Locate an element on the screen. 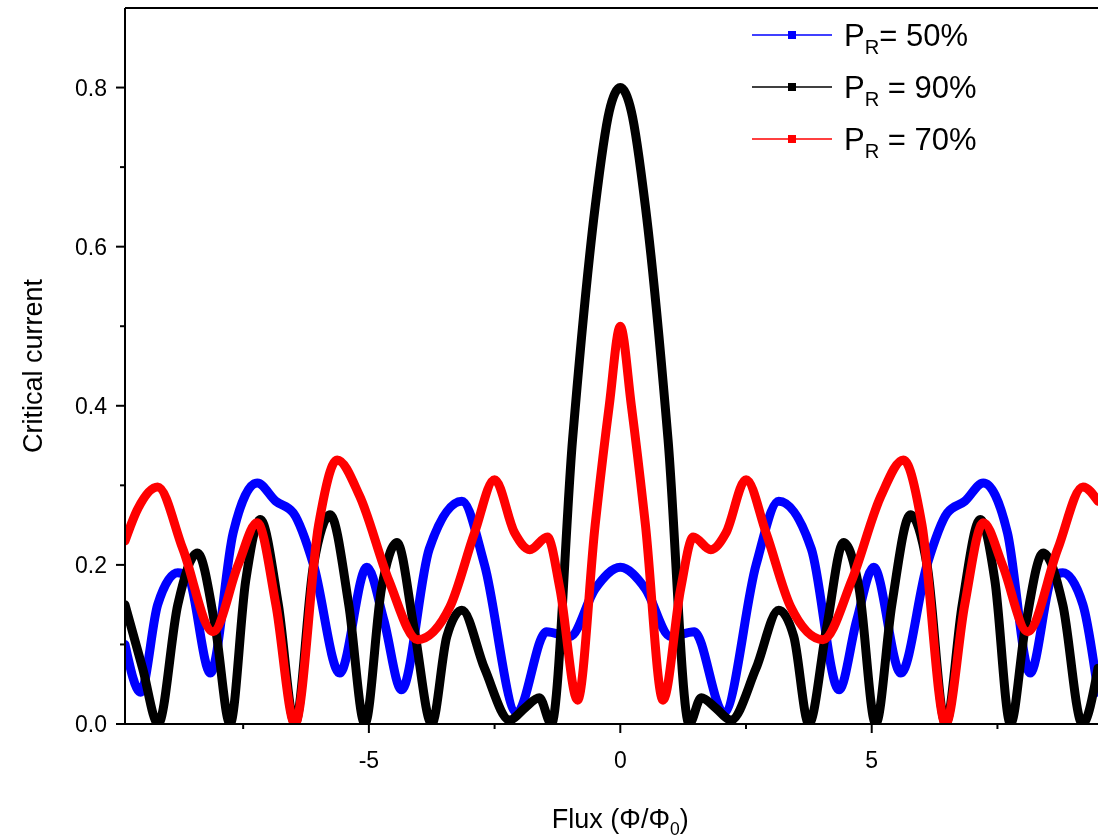  x-tick-label: 0 is located at coordinates (620, 760).